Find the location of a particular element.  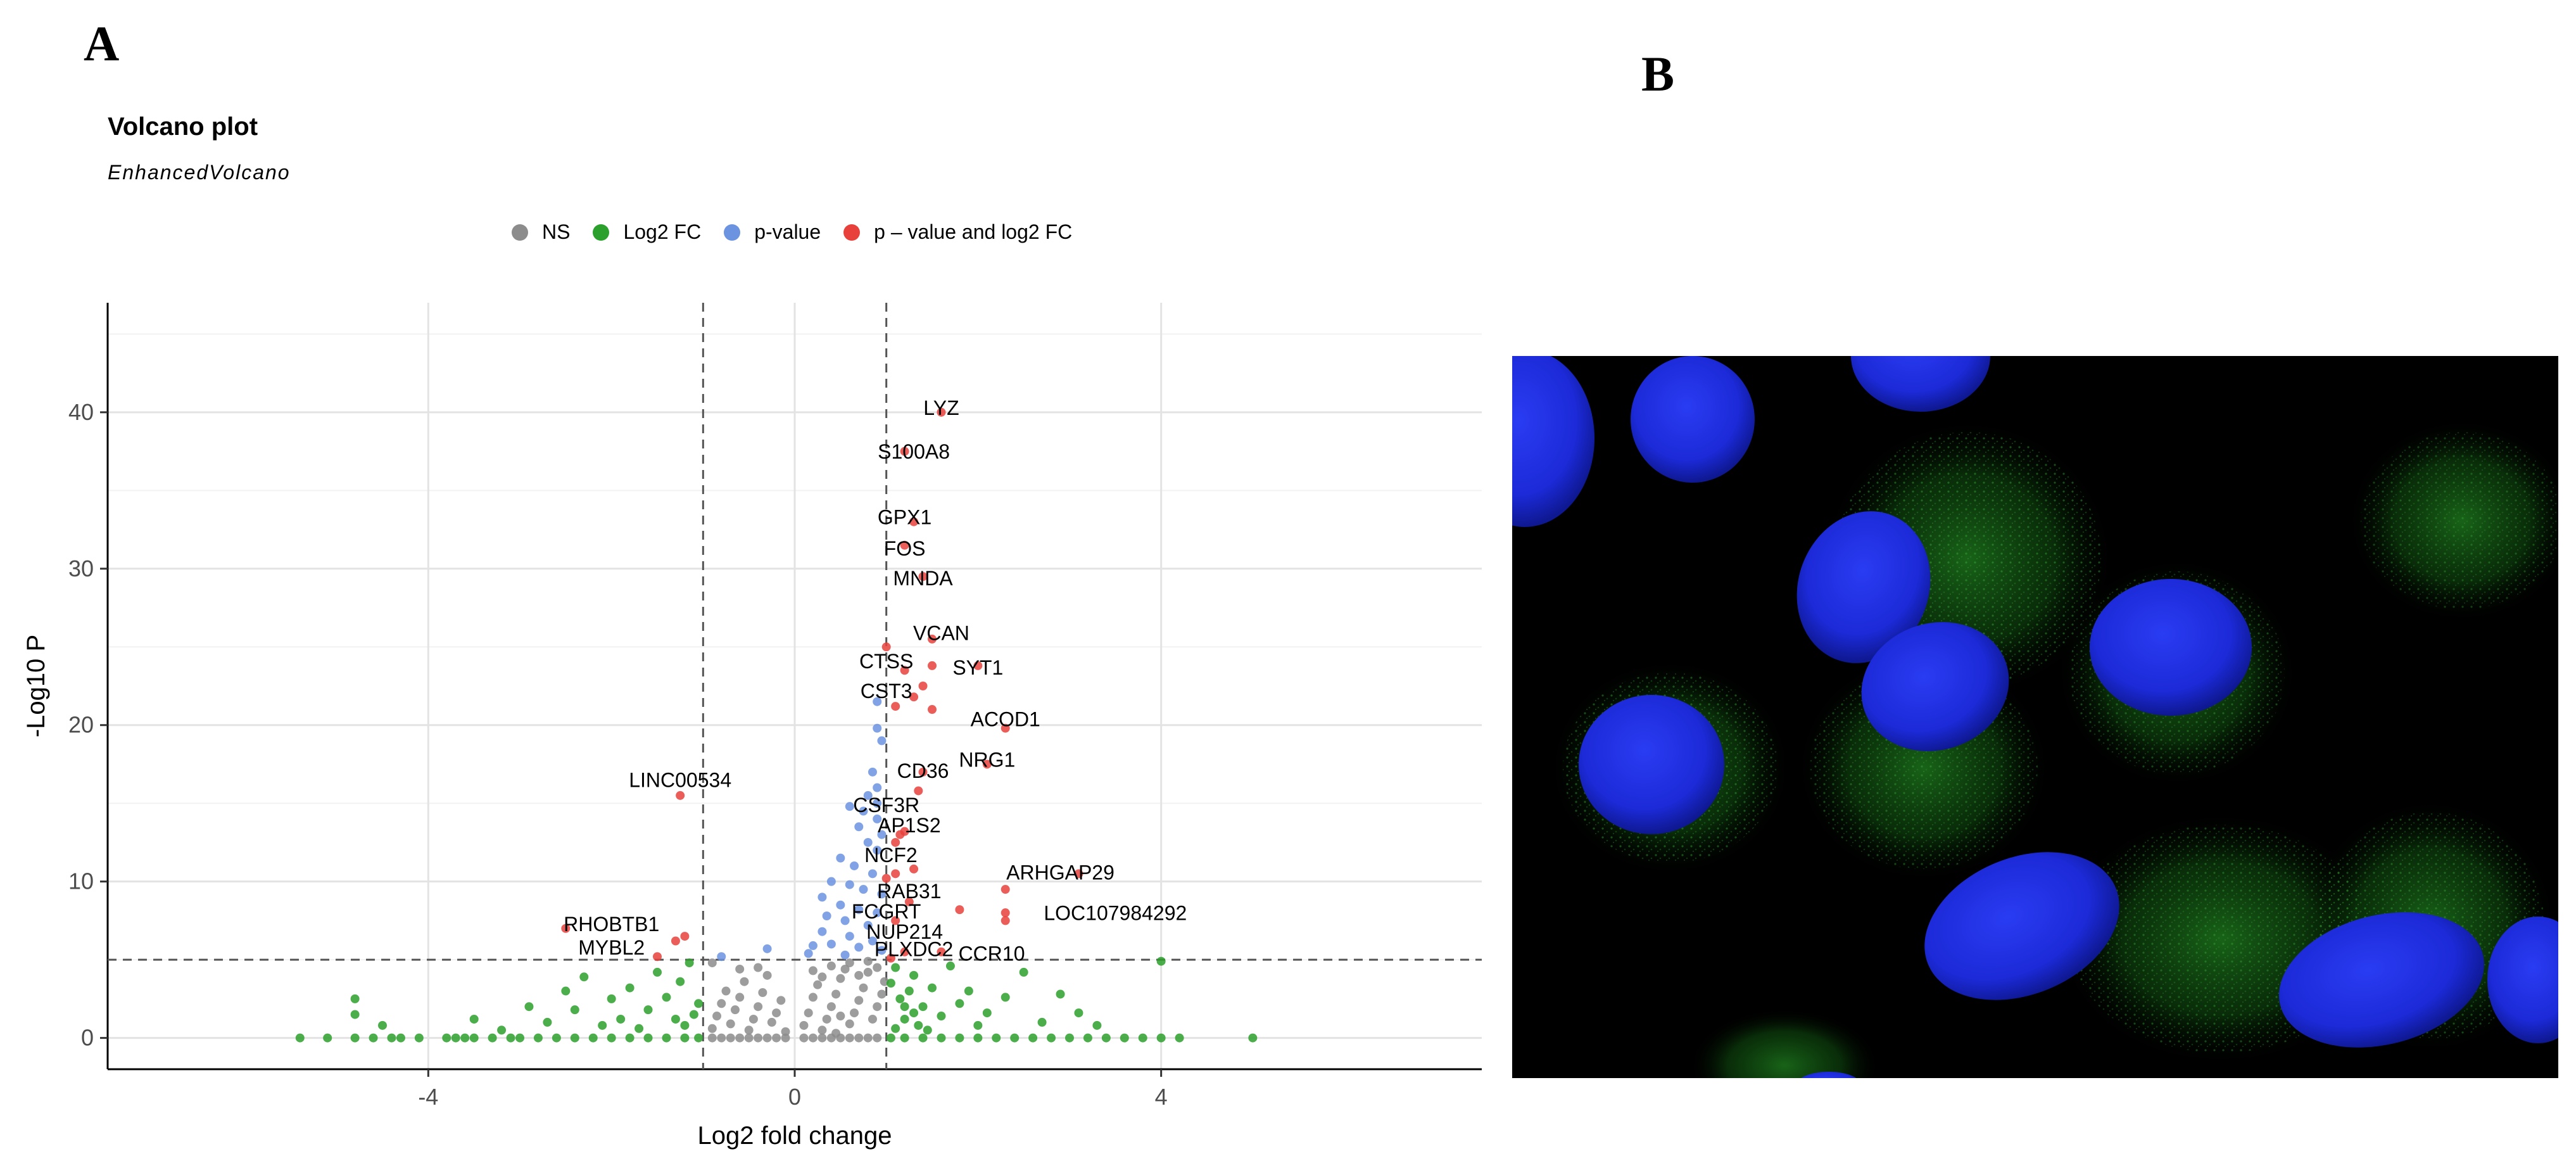

y-tick-label: 0 is located at coordinates (87, 1038).